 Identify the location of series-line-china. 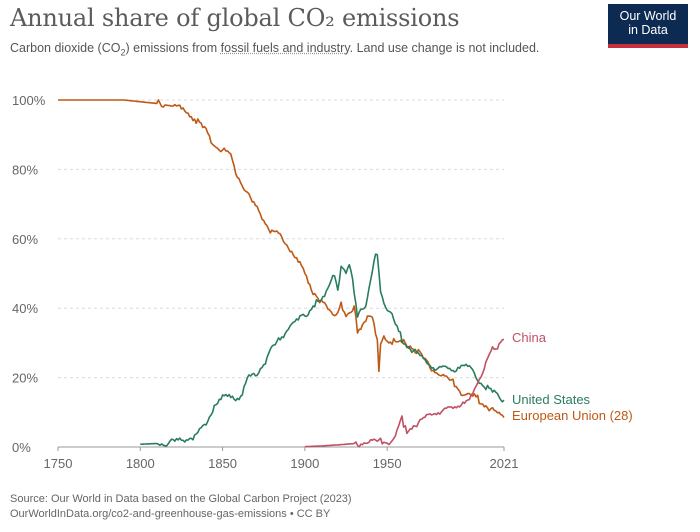
(404, 393).